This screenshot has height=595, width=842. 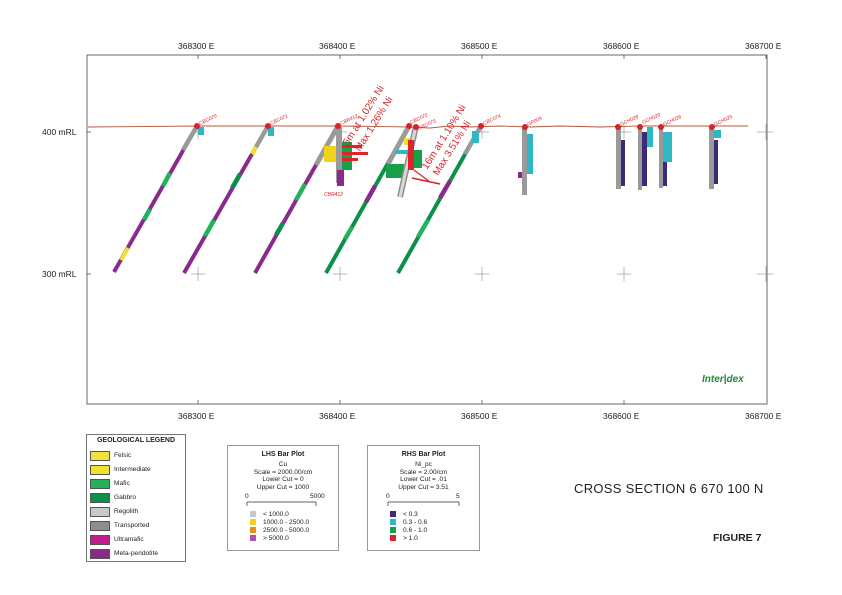 I want to click on rhs-upper-cut: Upper Cut = 3.51, so click(x=423, y=487).